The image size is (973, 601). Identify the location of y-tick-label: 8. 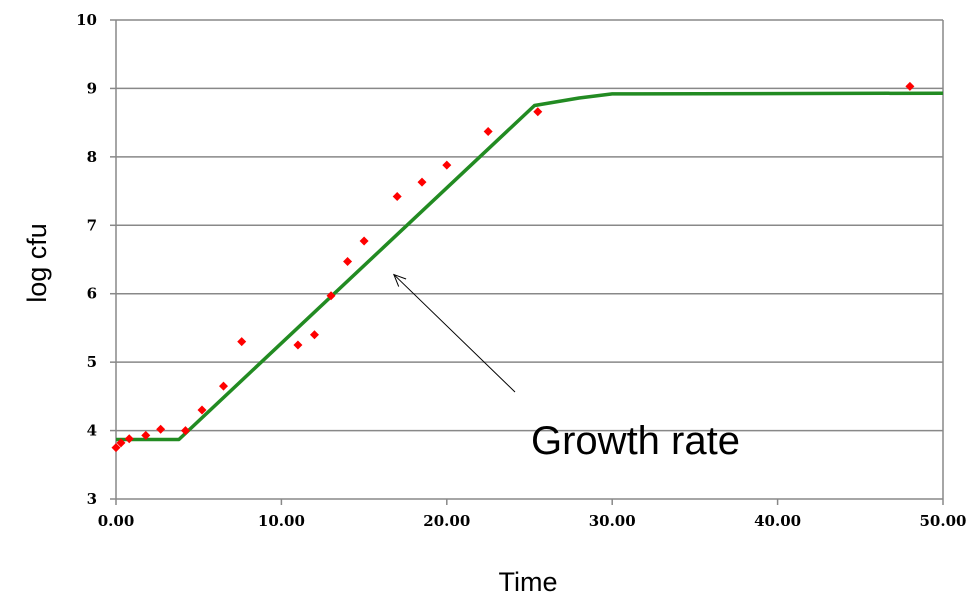
(92, 157).